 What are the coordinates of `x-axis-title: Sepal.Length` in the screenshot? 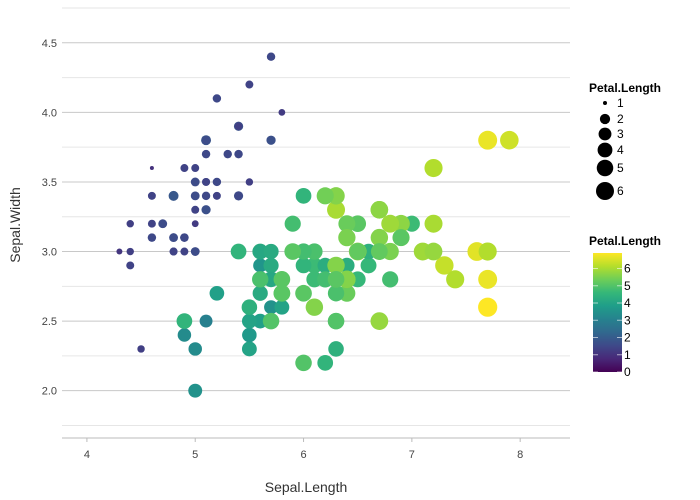 It's located at (306, 487).